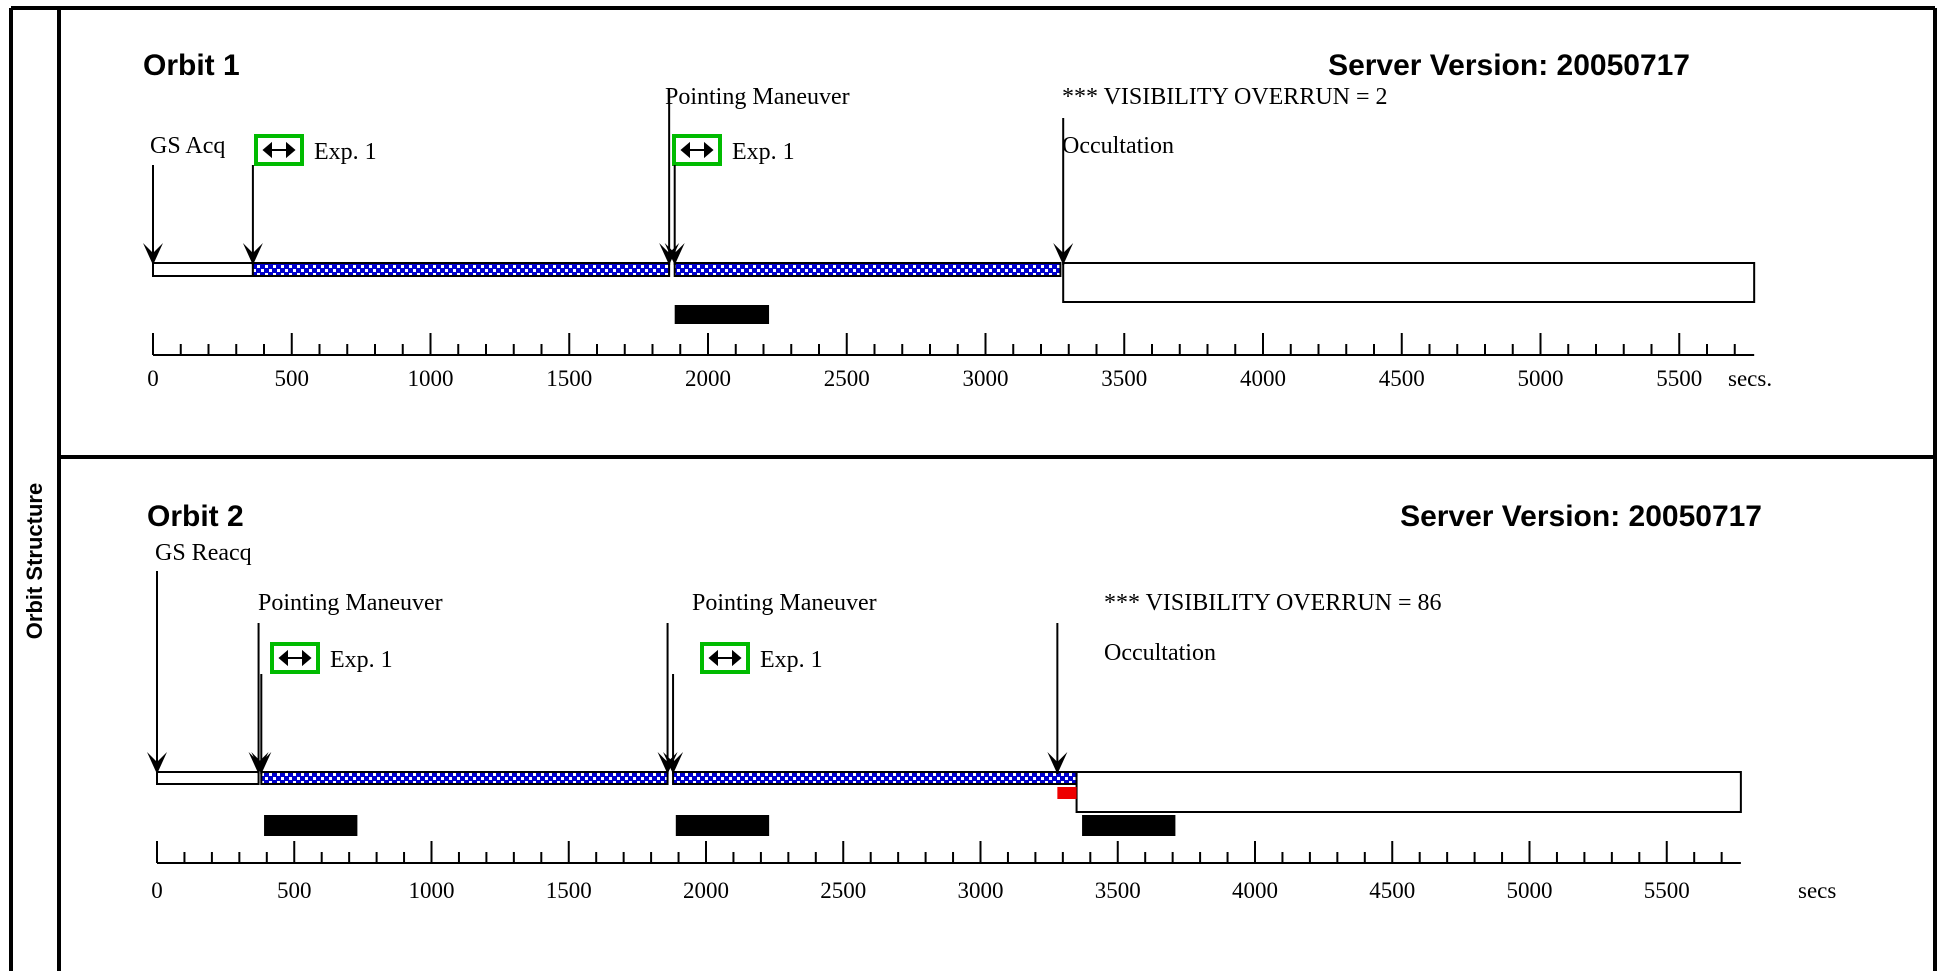  What do you see at coordinates (1118, 890) in the screenshot?
I see `orbit2-tick-label: 3500` at bounding box center [1118, 890].